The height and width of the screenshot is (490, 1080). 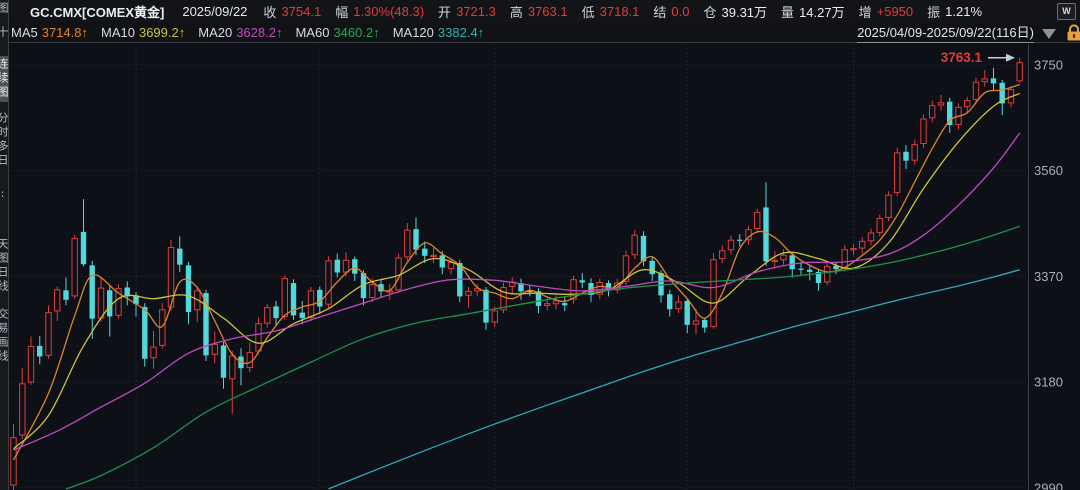 What do you see at coordinates (301, 11) in the screenshot?
I see `quote-field-value: 3754.1` at bounding box center [301, 11].